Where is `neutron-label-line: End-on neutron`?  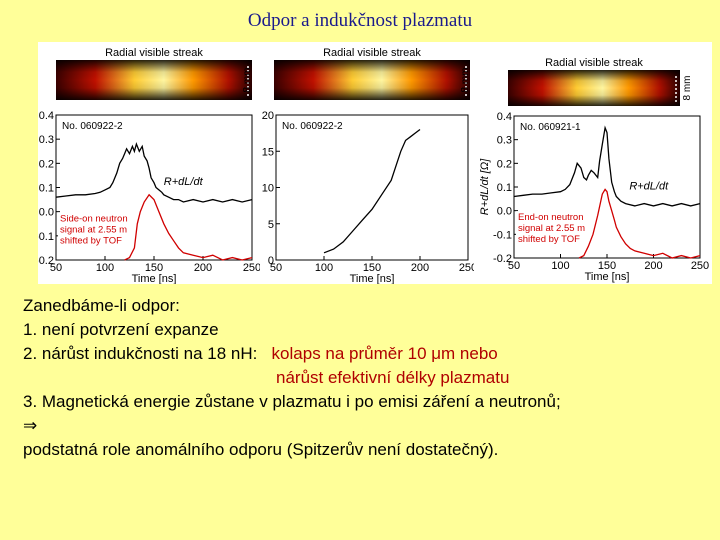 neutron-label-line: End-on neutron is located at coordinates (551, 217).